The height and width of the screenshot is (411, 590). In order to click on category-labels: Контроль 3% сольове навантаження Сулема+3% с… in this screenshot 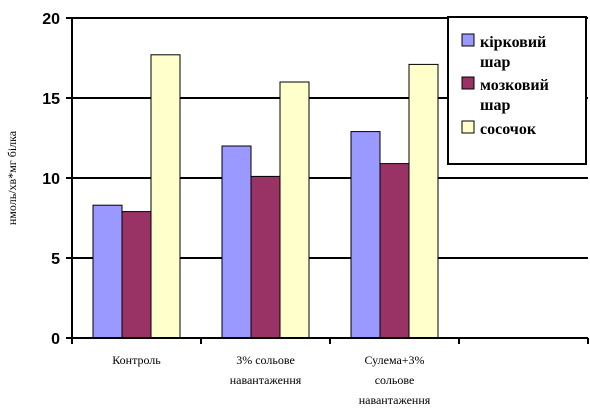, I will do `click(271, 380)`.